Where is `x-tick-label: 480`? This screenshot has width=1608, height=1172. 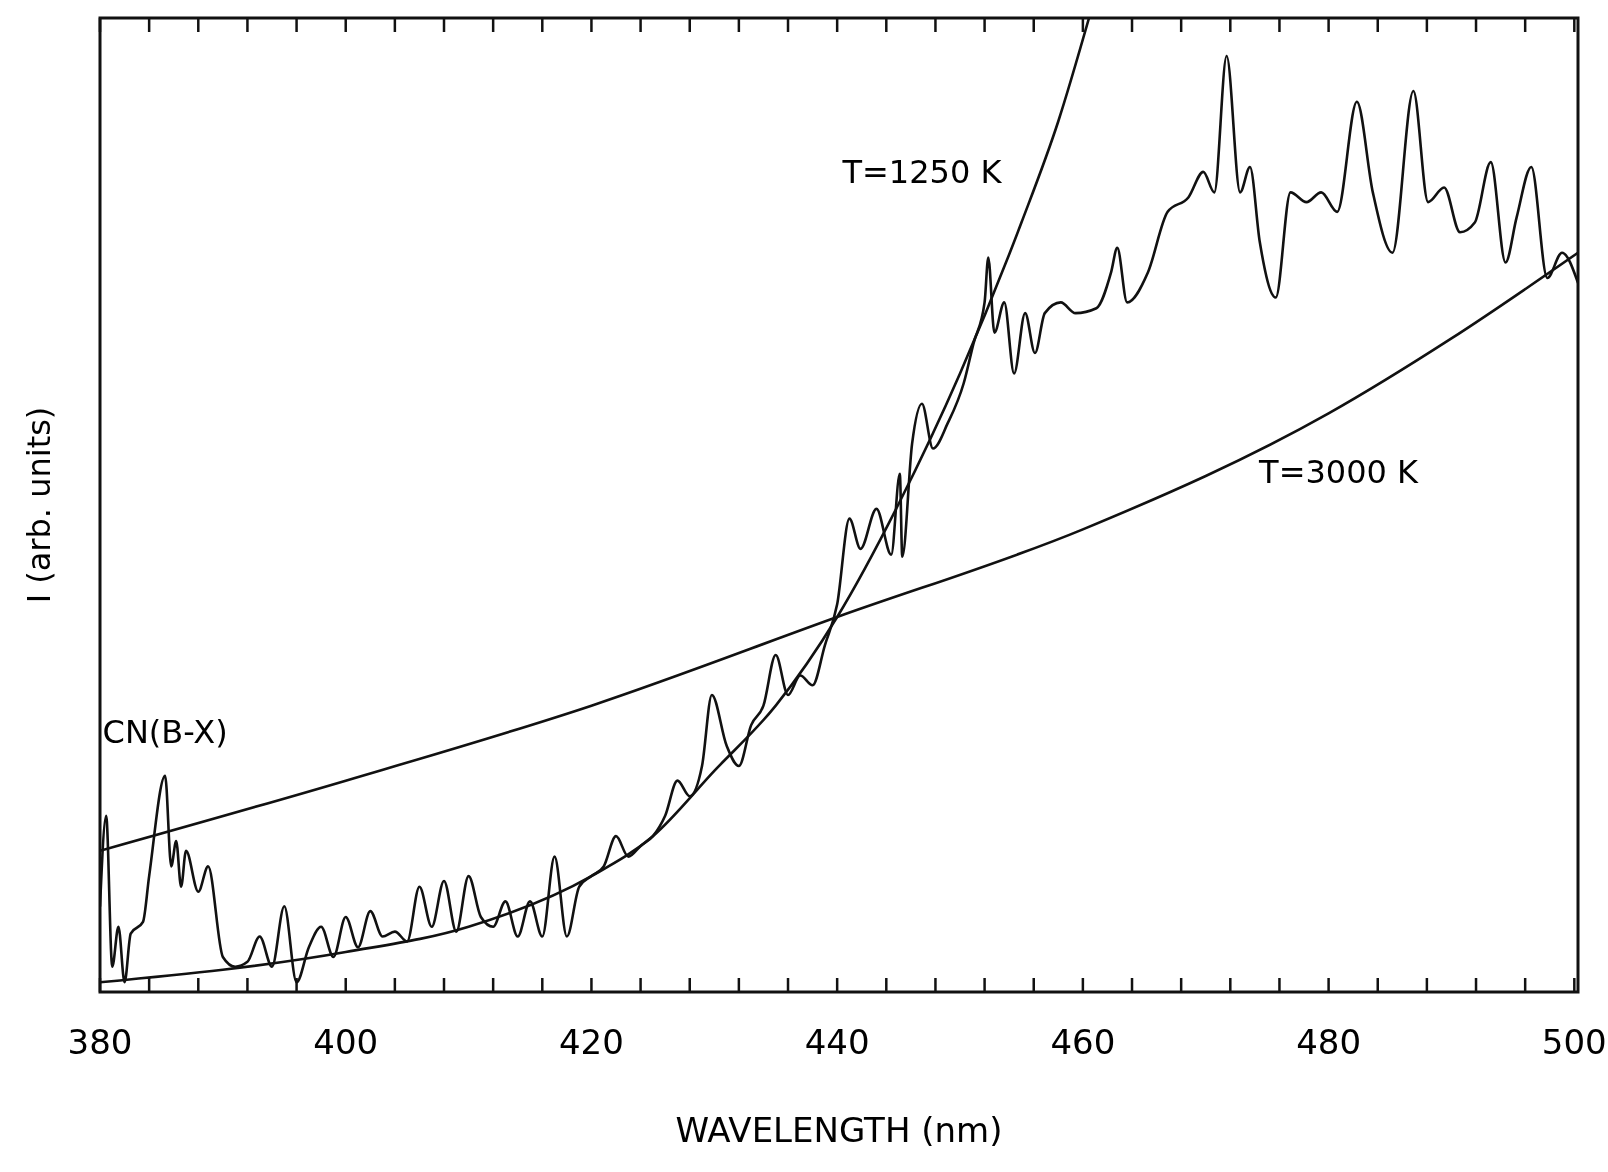 x-tick-label: 480 is located at coordinates (1329, 1042).